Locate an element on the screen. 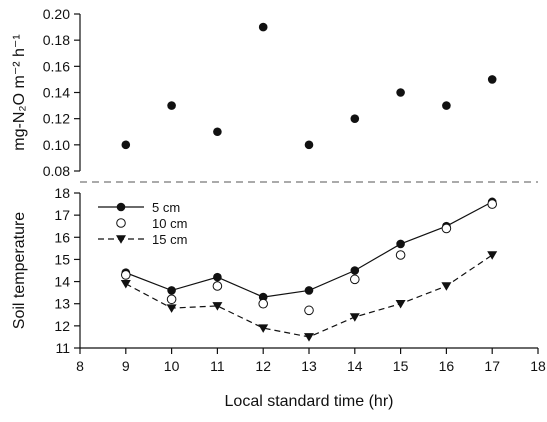  x-tick-label: 13 is located at coordinates (309, 366).